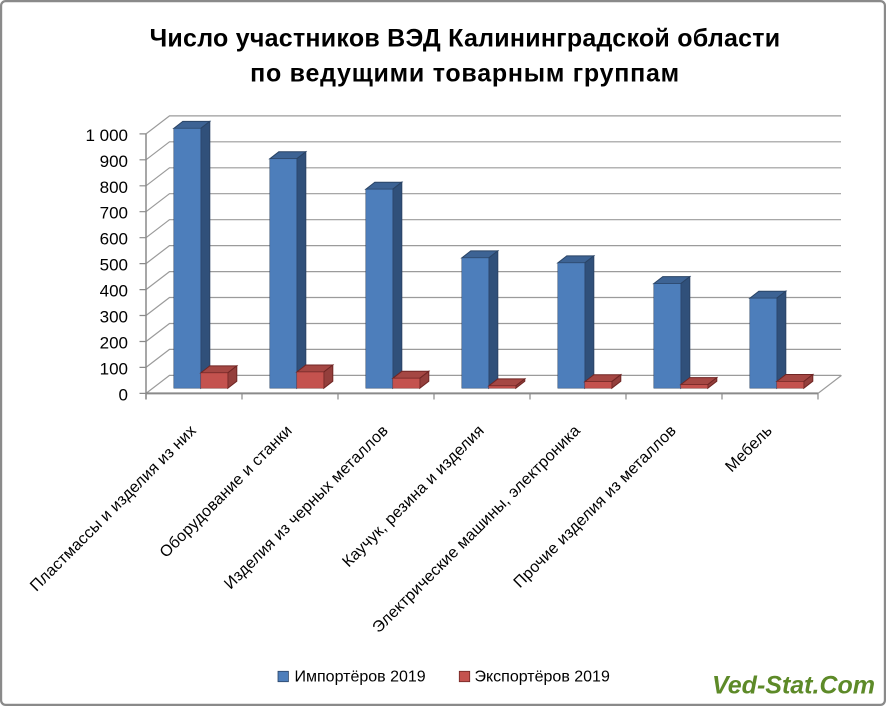  I want to click on svg-text: 600, so click(114, 239).